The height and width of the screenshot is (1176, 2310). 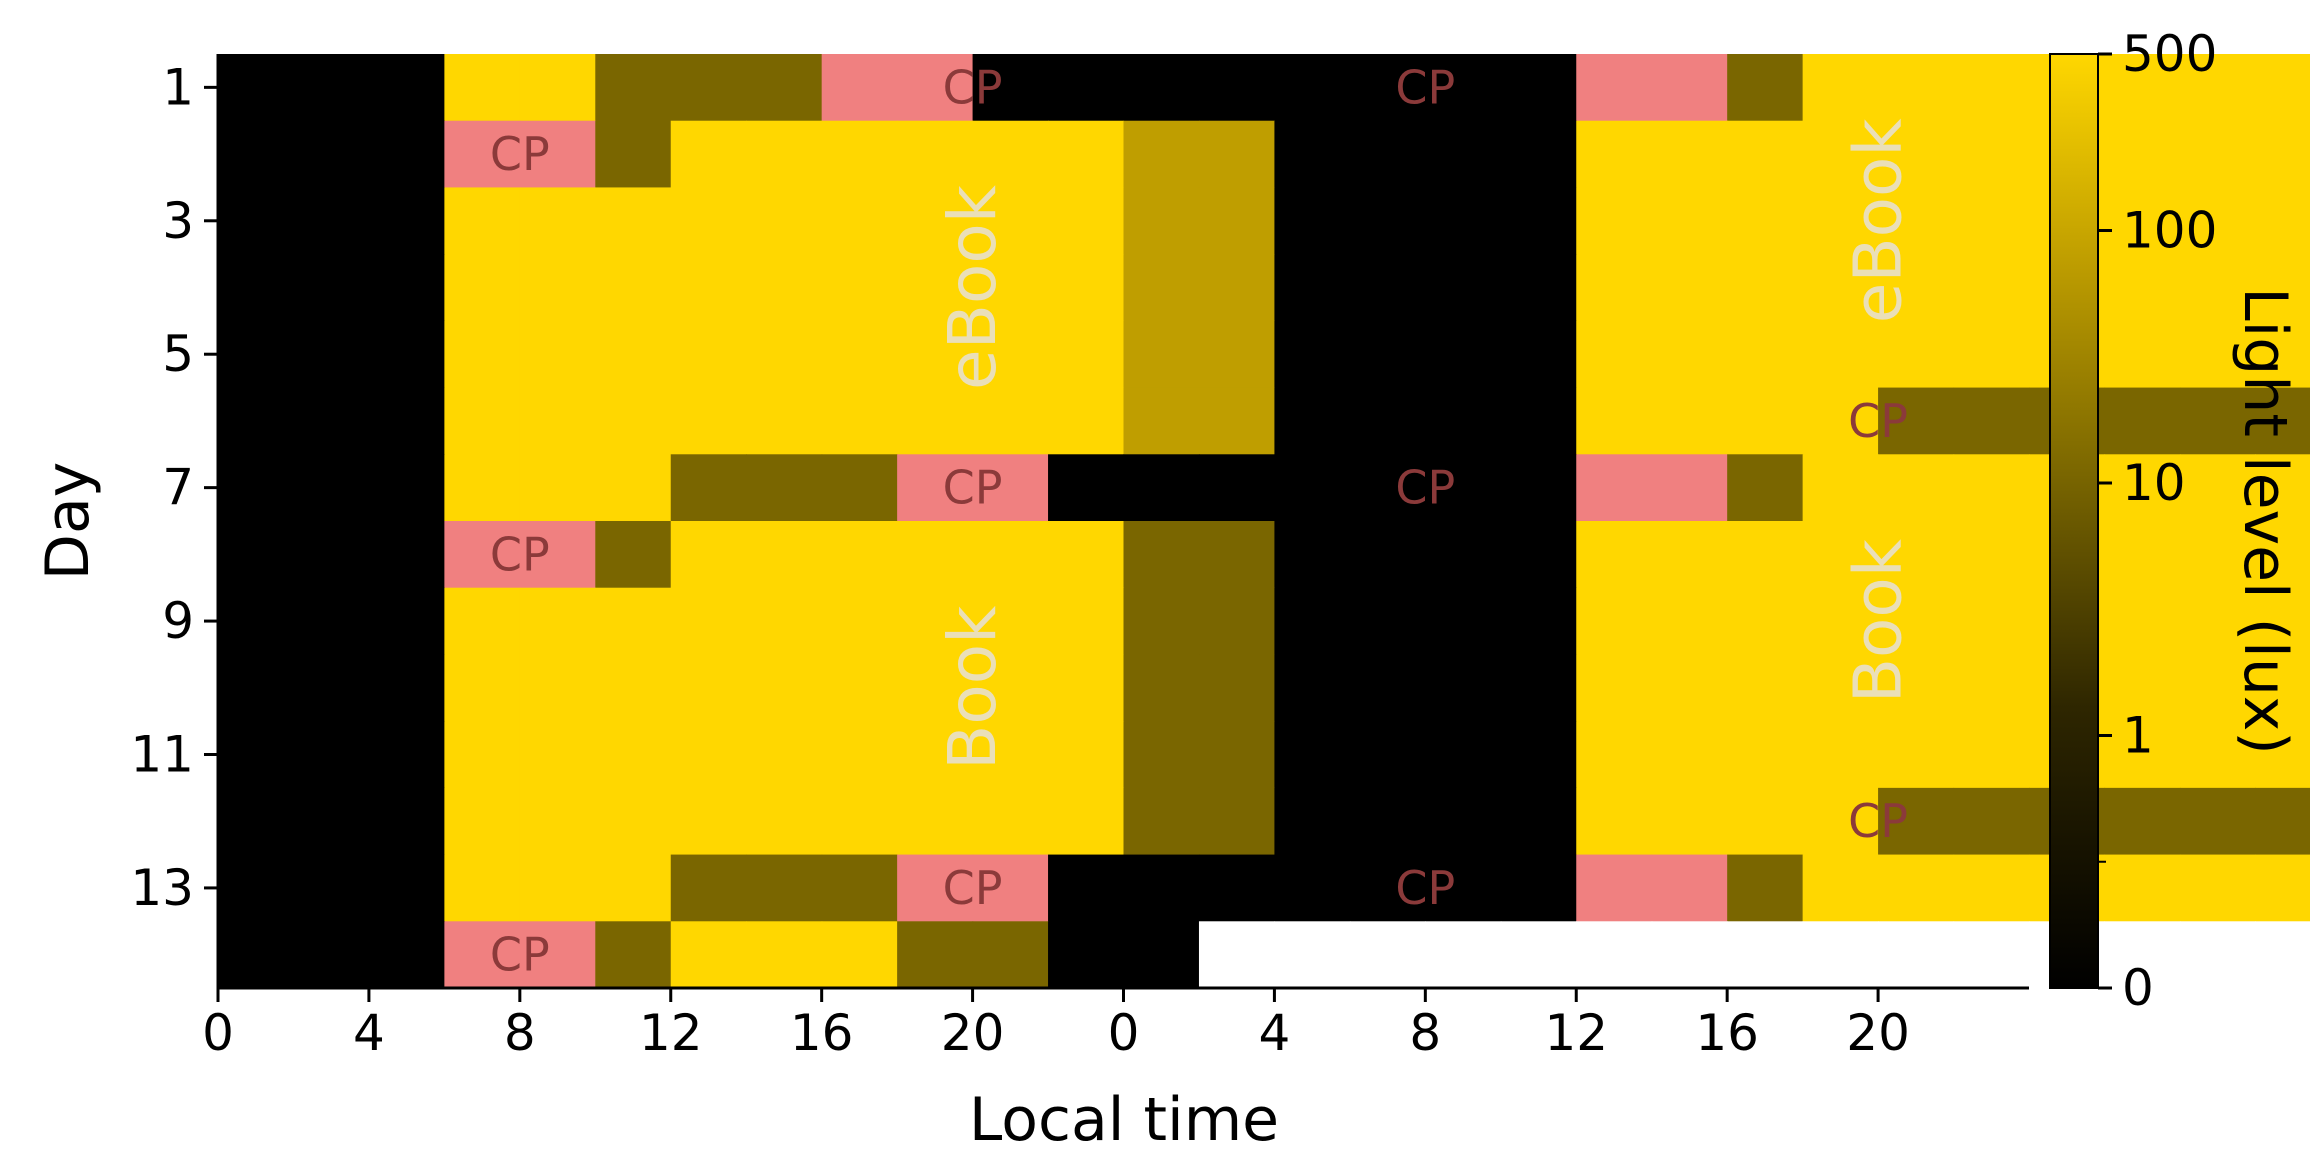 I want to click on x-axis-label: Local time, so click(x=1124, y=1120).